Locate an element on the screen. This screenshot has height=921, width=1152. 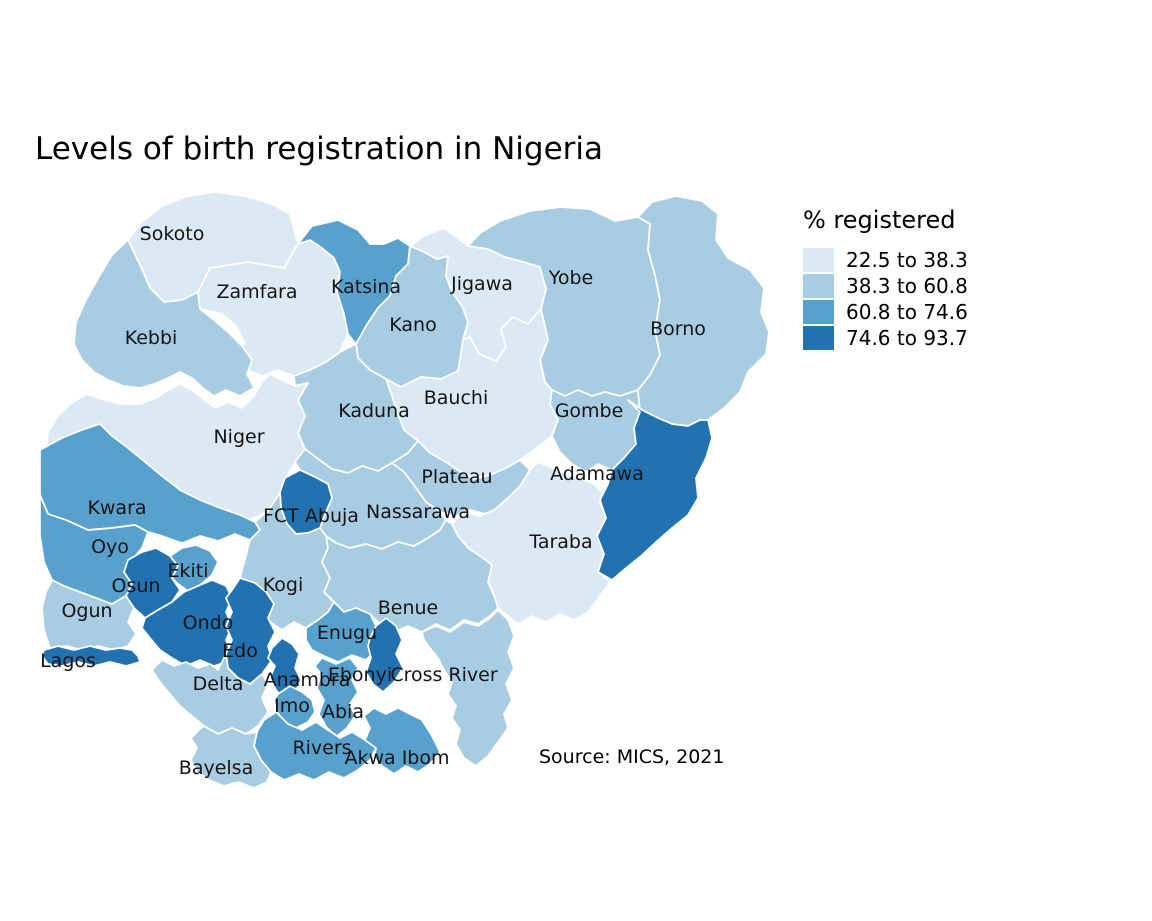
state-label-zamfara: Zamfara is located at coordinates (257, 292).